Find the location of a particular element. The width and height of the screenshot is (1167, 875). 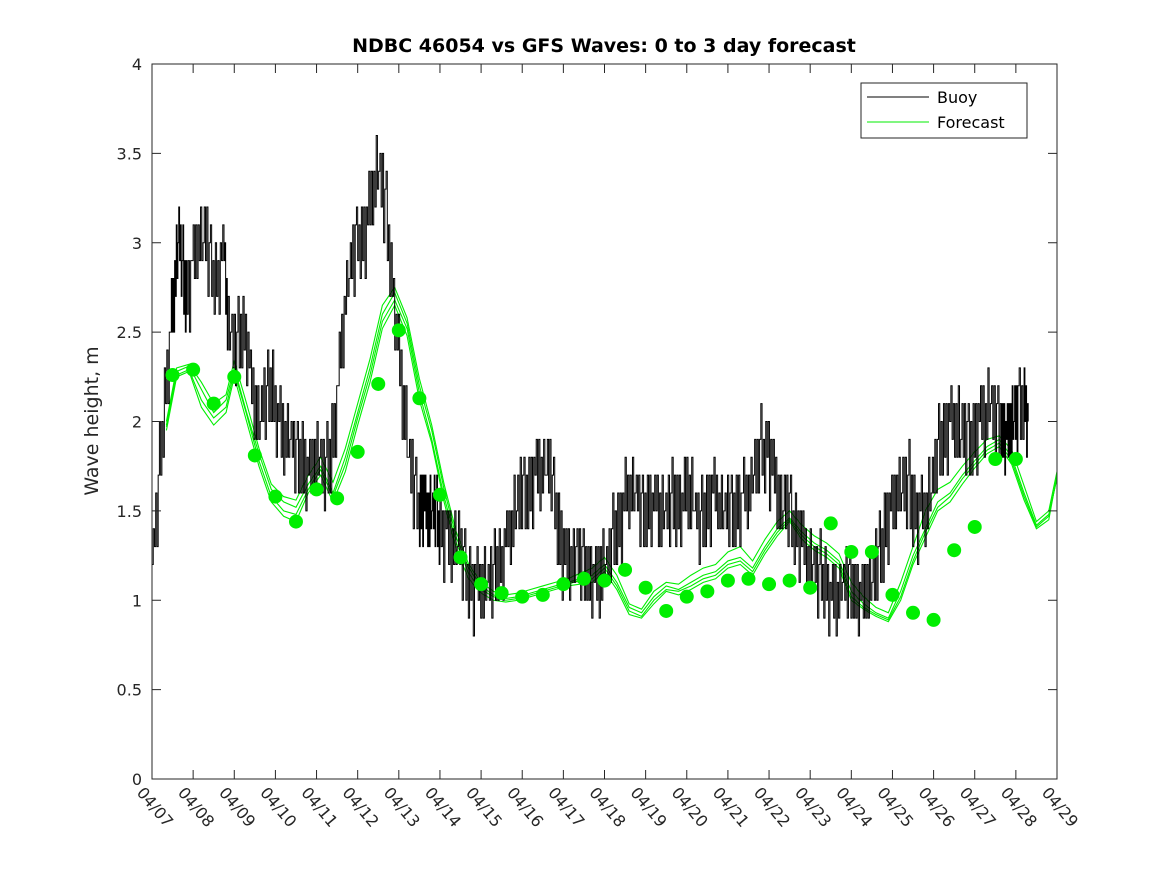

legend-buoy-label: Buoy is located at coordinates (957, 97).